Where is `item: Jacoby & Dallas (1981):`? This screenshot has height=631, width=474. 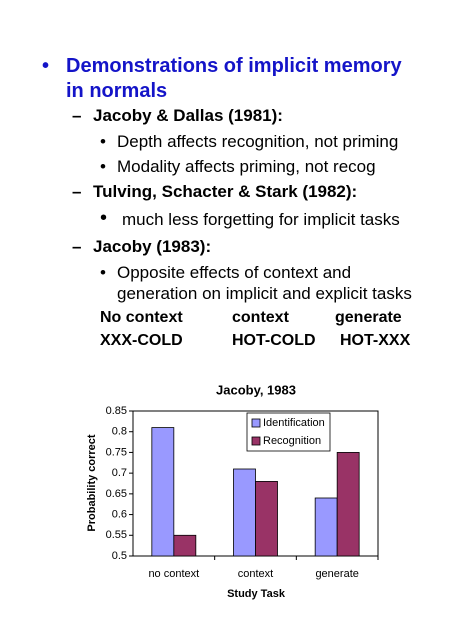 item: Jacoby & Dallas (1981): is located at coordinates (188, 115).